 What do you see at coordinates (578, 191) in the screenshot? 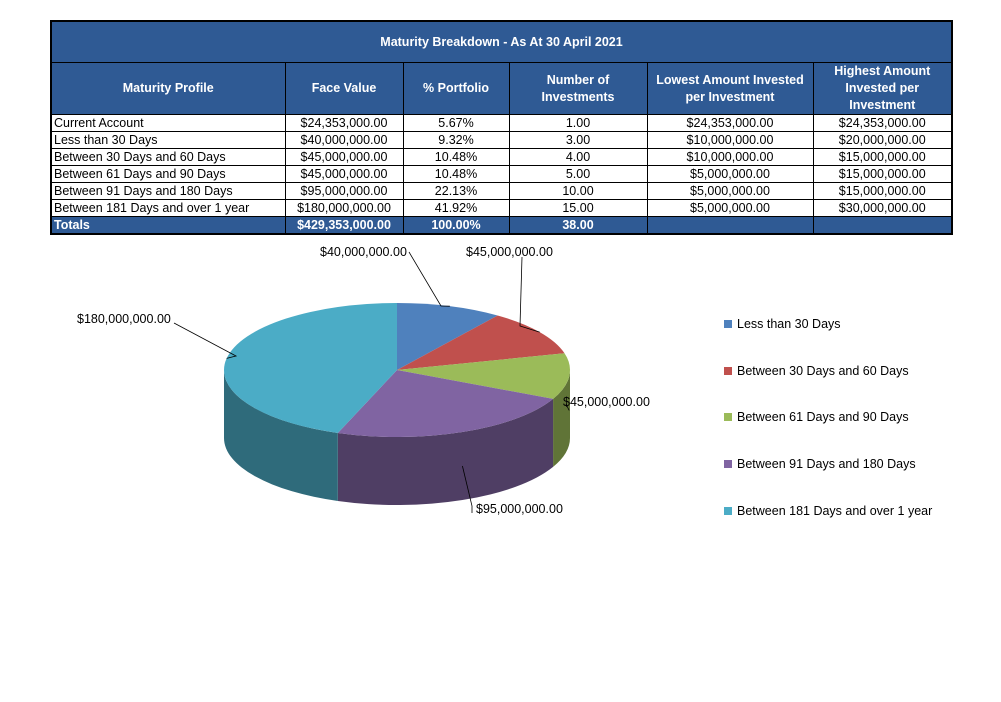
I see `cell-number: 10.00` at bounding box center [578, 191].